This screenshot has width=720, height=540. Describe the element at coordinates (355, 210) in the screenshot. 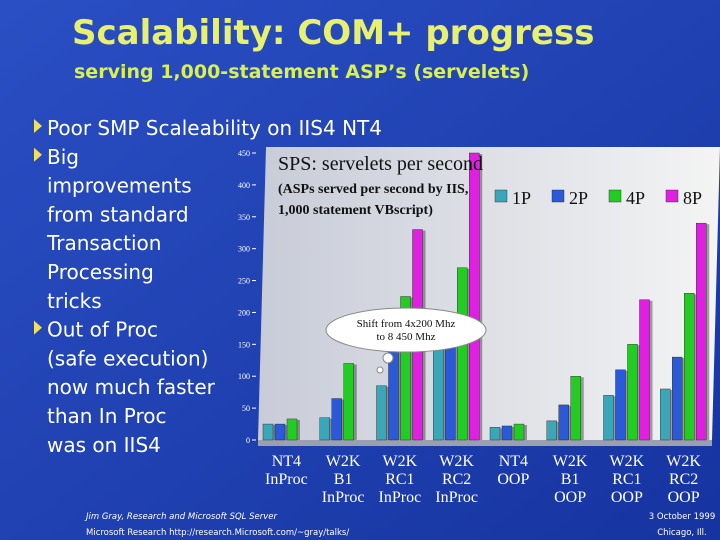

I see `chart-subtitle: 1,000 statement VBscript)` at that location.